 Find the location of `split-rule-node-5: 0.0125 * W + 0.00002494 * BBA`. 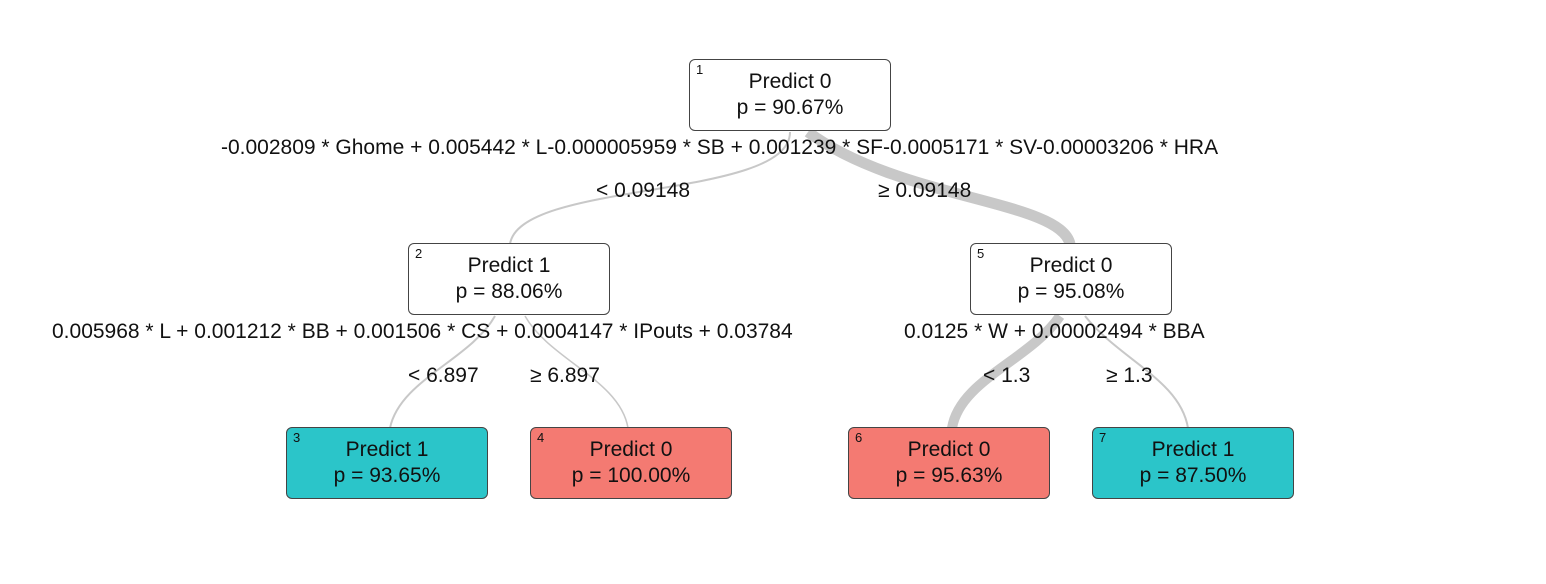

split-rule-node-5: 0.0125 * W + 0.00002494 * BBA is located at coordinates (1054, 331).